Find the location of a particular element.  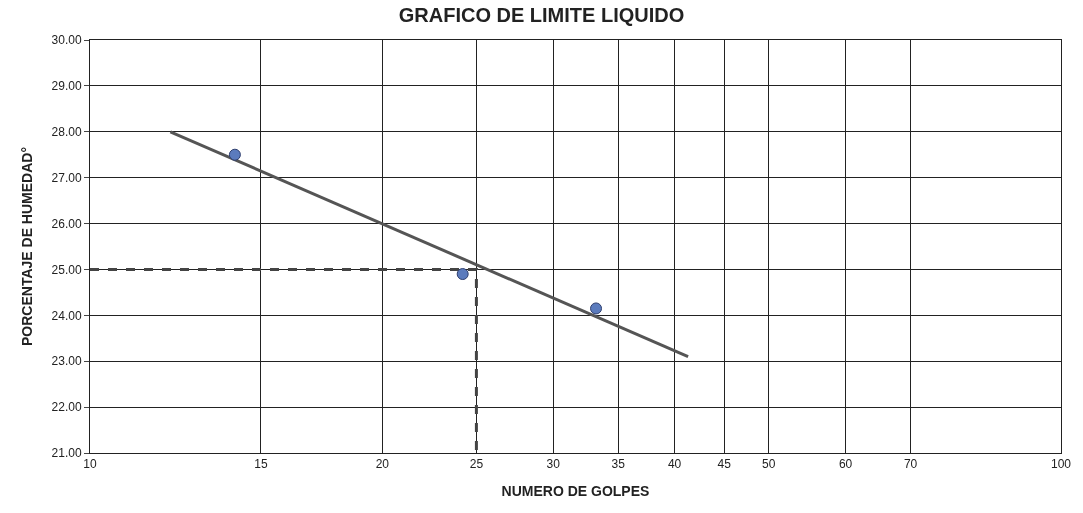

x-tick-label: 45 is located at coordinates (724, 464).